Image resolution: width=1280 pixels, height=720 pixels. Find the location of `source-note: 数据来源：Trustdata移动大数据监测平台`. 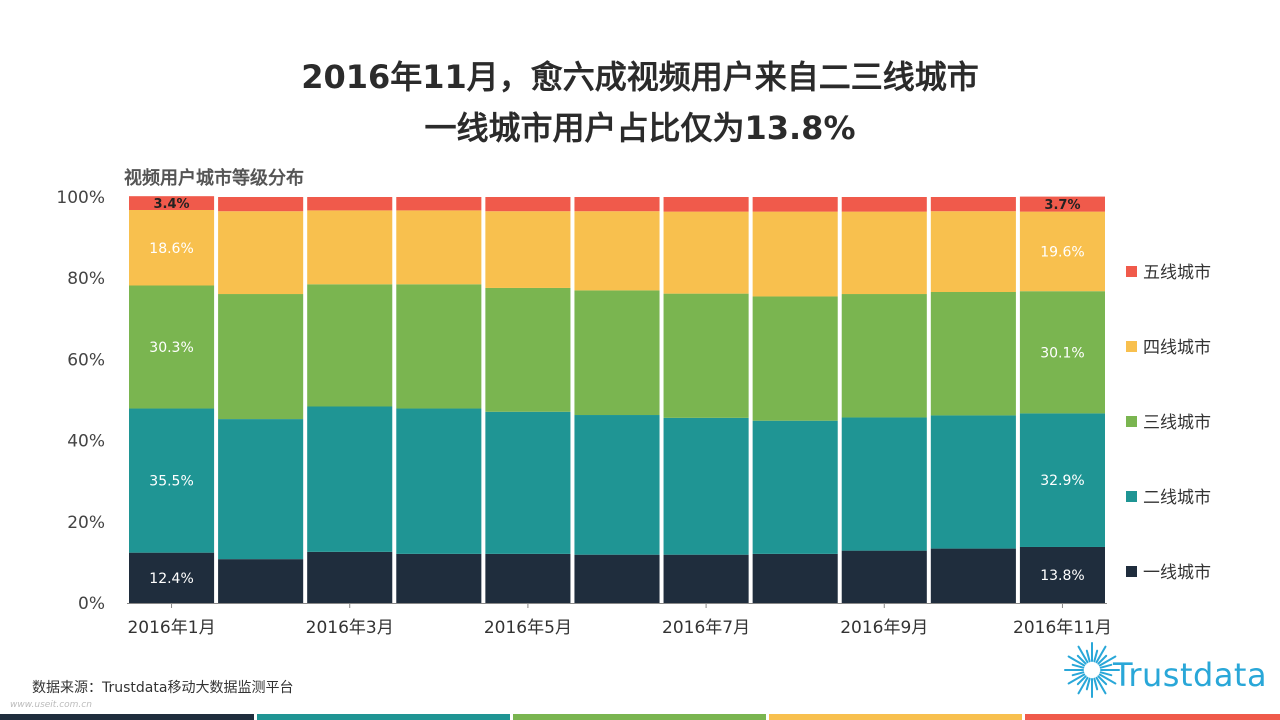

source-note: 数据来源：Trustdata移动大数据监测平台 is located at coordinates (163, 688).